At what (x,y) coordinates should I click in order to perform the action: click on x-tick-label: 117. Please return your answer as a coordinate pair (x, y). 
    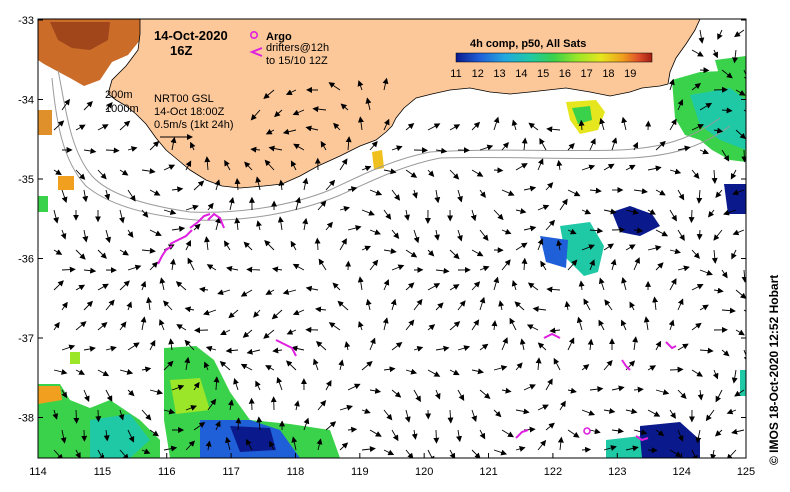
    Looking at the image, I should click on (231, 472).